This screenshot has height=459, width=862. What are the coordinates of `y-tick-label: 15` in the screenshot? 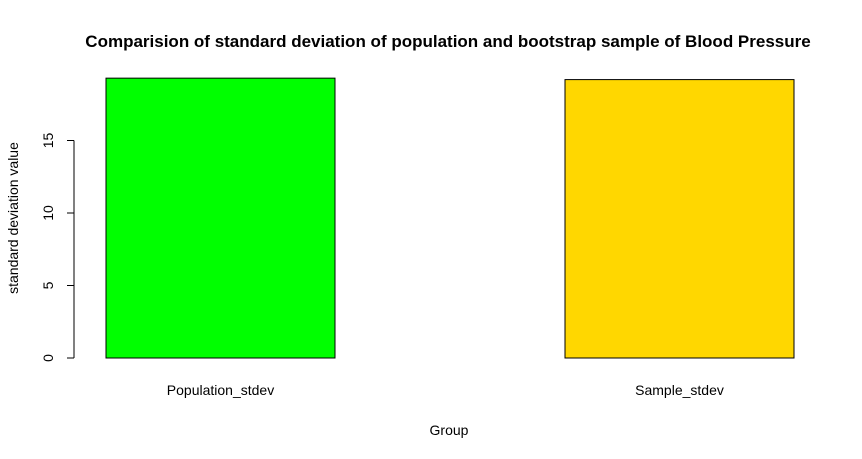 It's located at (48, 141).